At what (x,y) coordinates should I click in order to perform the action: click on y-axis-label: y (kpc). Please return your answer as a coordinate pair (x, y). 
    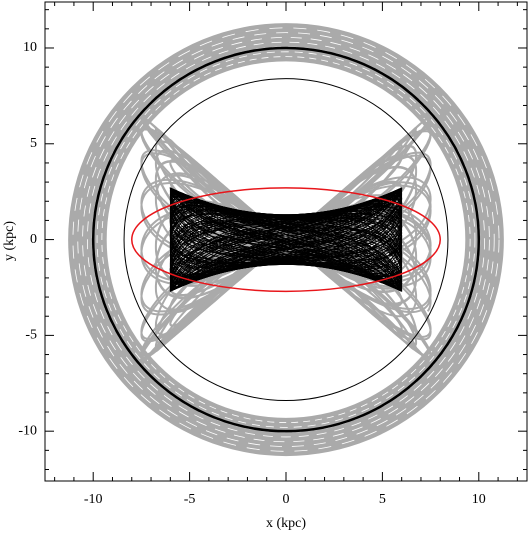
    Looking at the image, I should click on (9, 241).